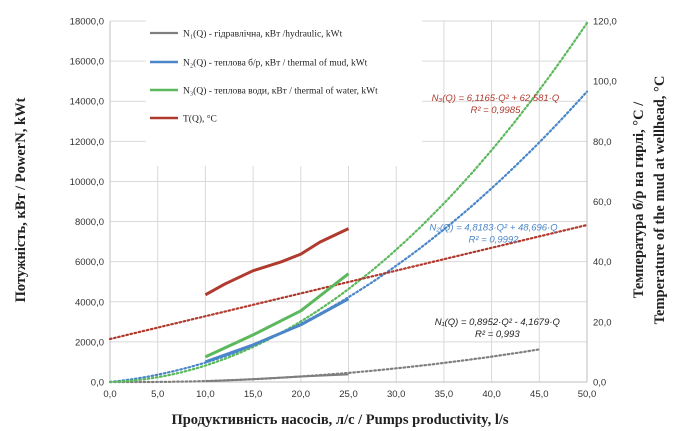  I want to click on annotation-n2_eq-equation: N₂(Q) = 4,8183·Q² + 48,696·Q, so click(493, 228).